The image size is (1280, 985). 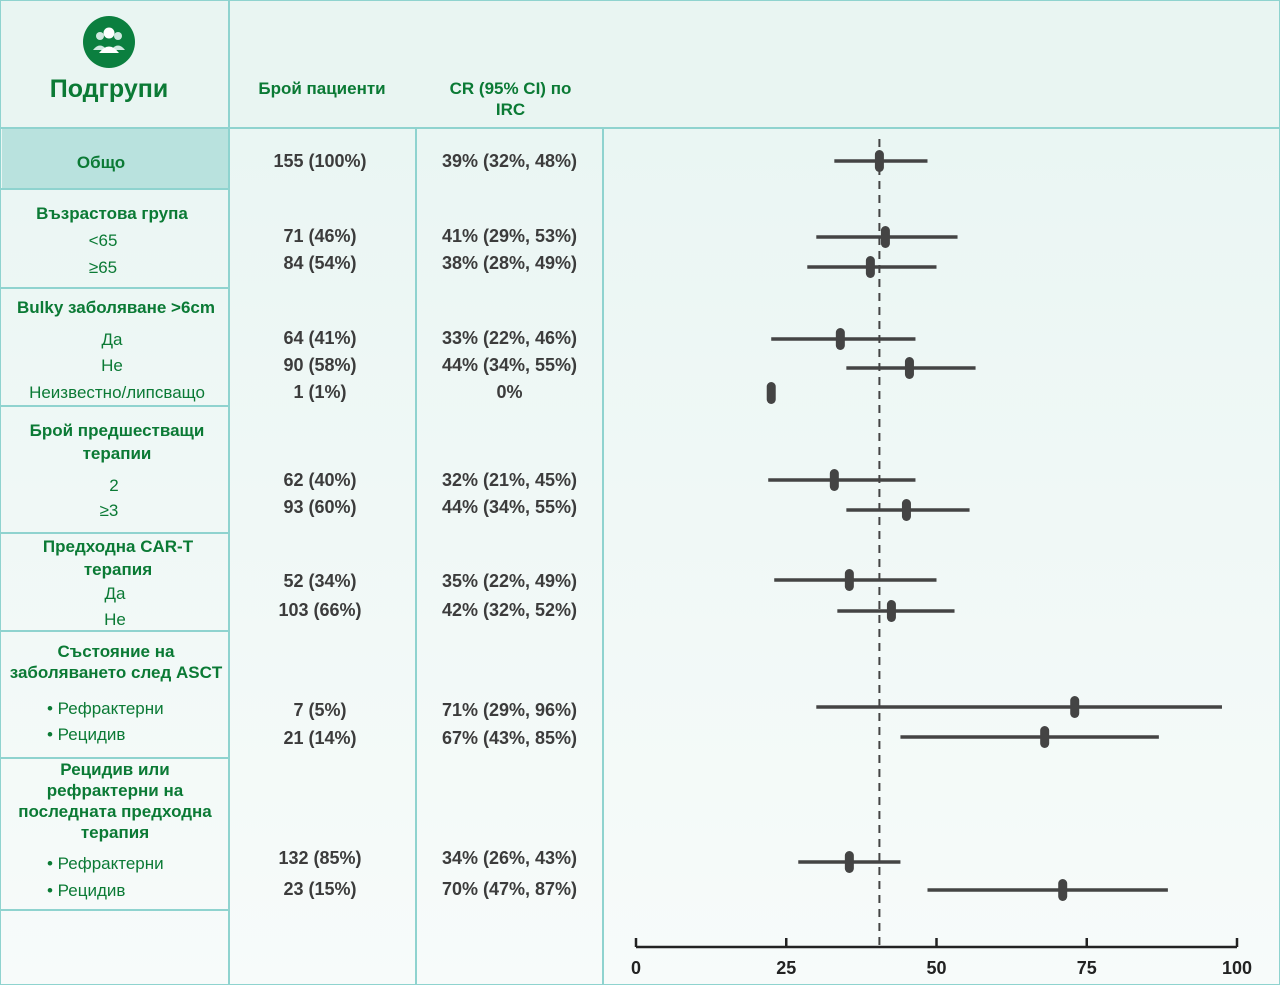 What do you see at coordinates (320, 365) in the screenshot?
I see `patient-count: 90 (58%)` at bounding box center [320, 365].